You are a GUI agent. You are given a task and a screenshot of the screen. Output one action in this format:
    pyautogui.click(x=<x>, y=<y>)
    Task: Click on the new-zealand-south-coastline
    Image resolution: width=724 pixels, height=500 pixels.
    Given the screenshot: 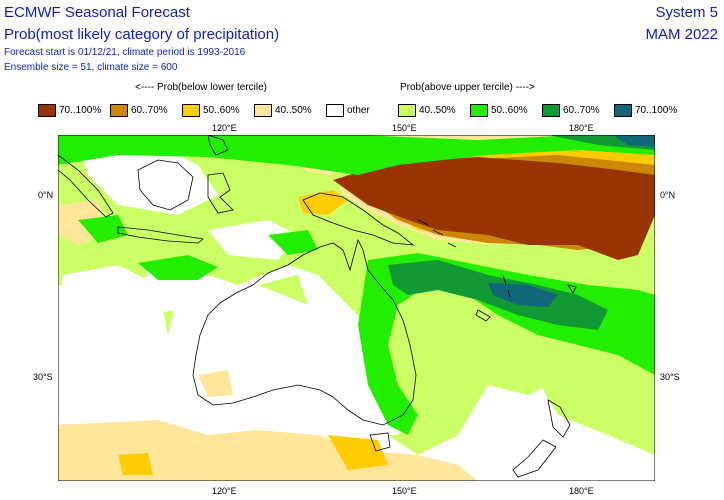 What is the action you would take?
    pyautogui.click(x=534, y=458)
    